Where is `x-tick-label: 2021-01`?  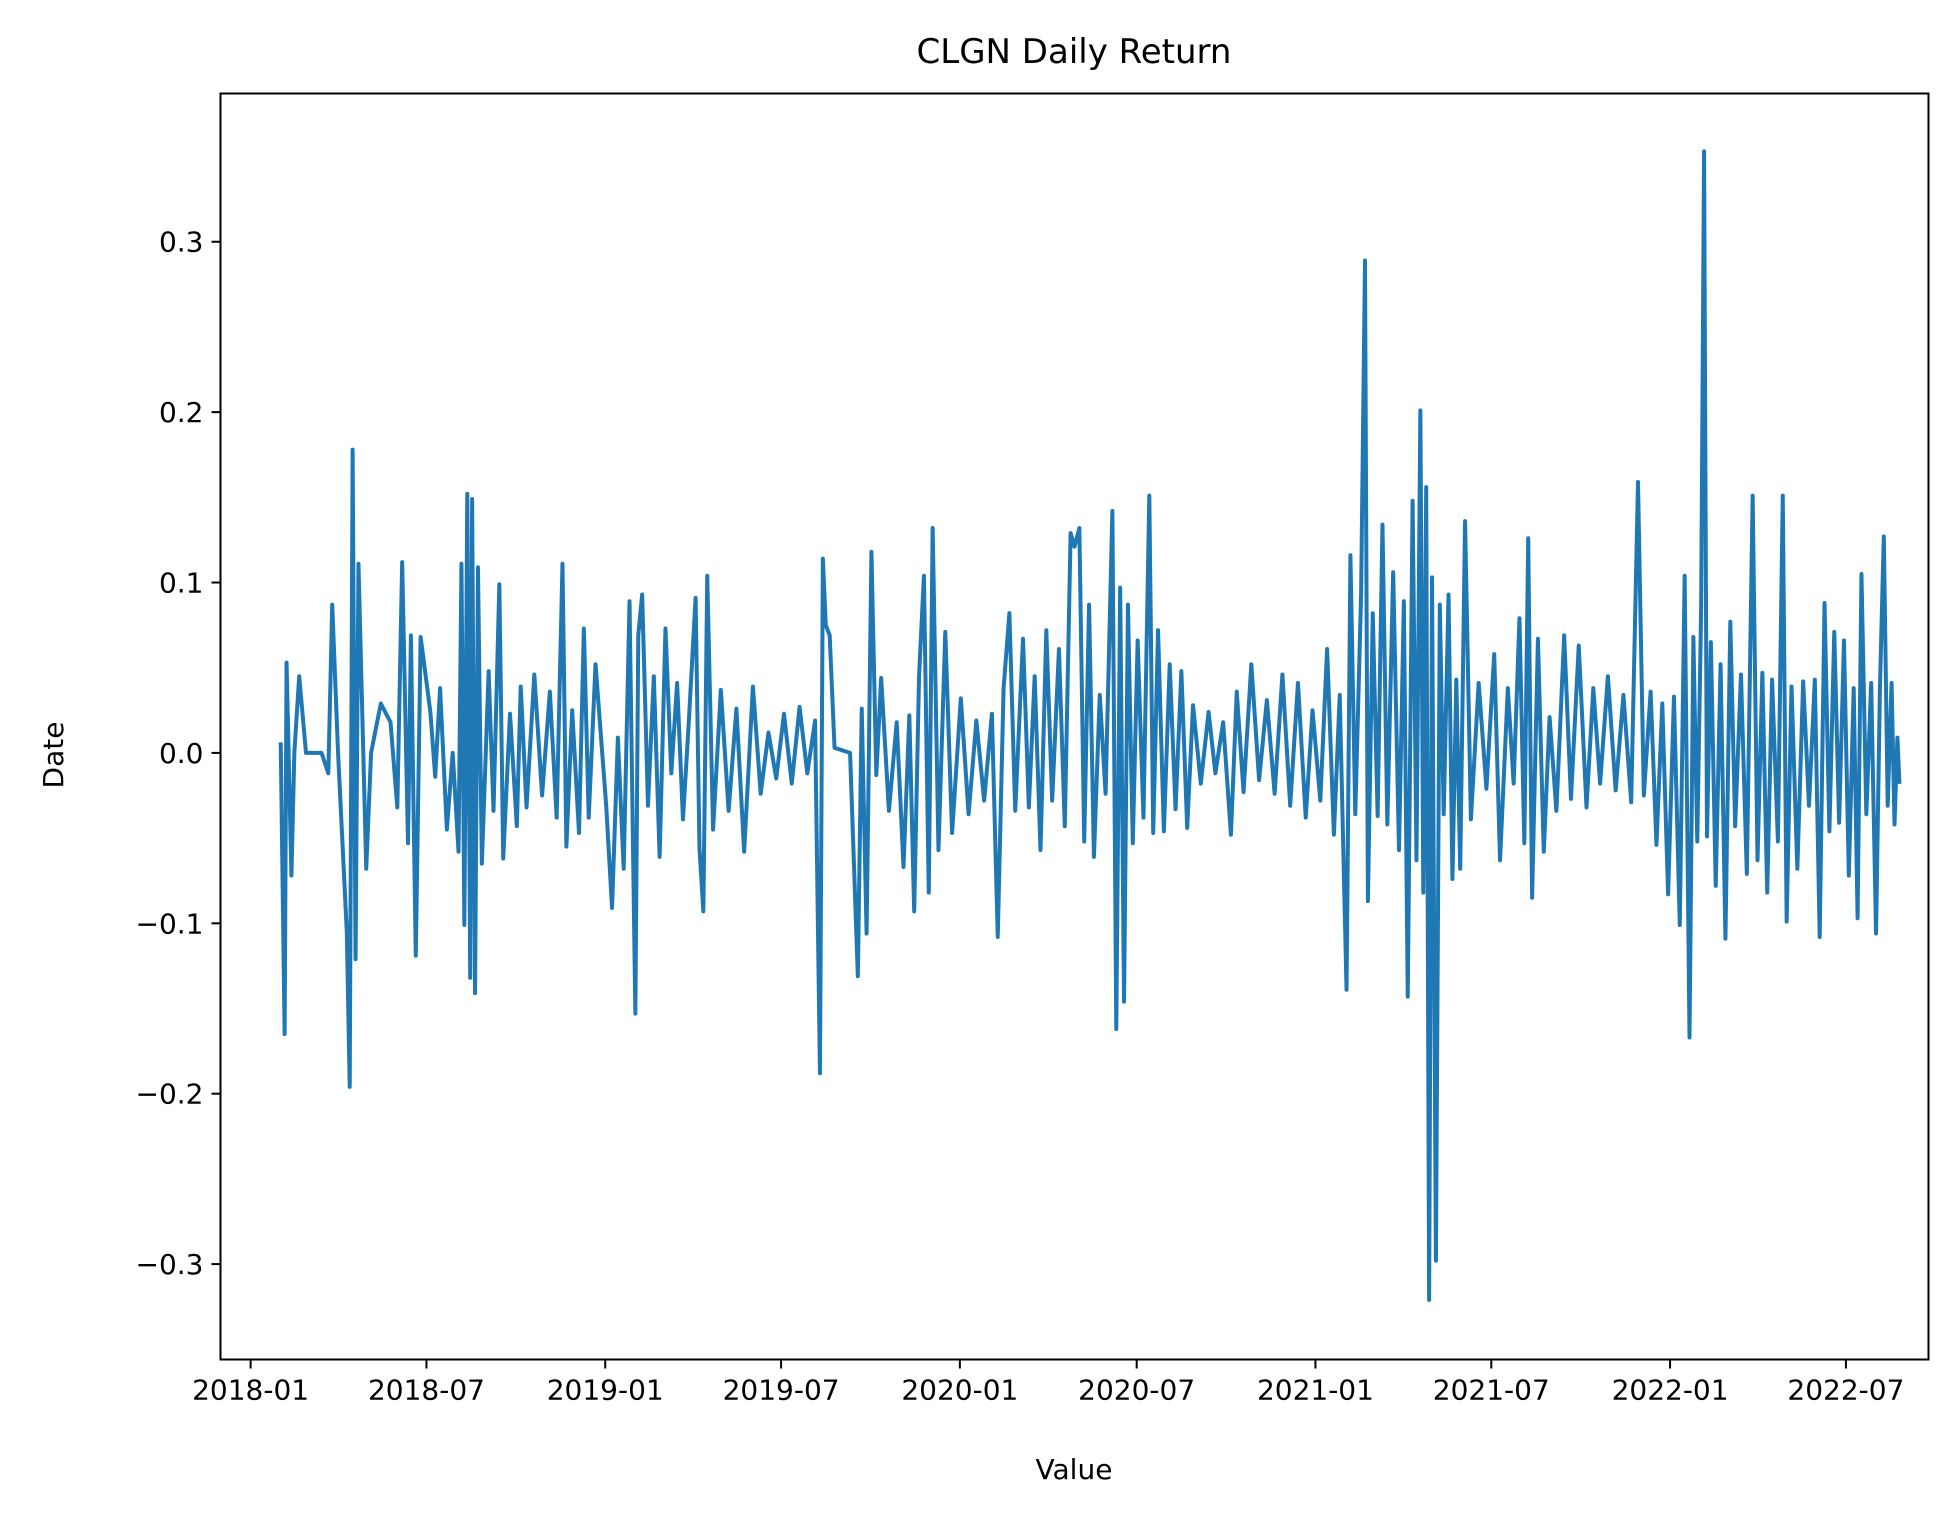
x-tick-label: 2021-01 is located at coordinates (1315, 1390).